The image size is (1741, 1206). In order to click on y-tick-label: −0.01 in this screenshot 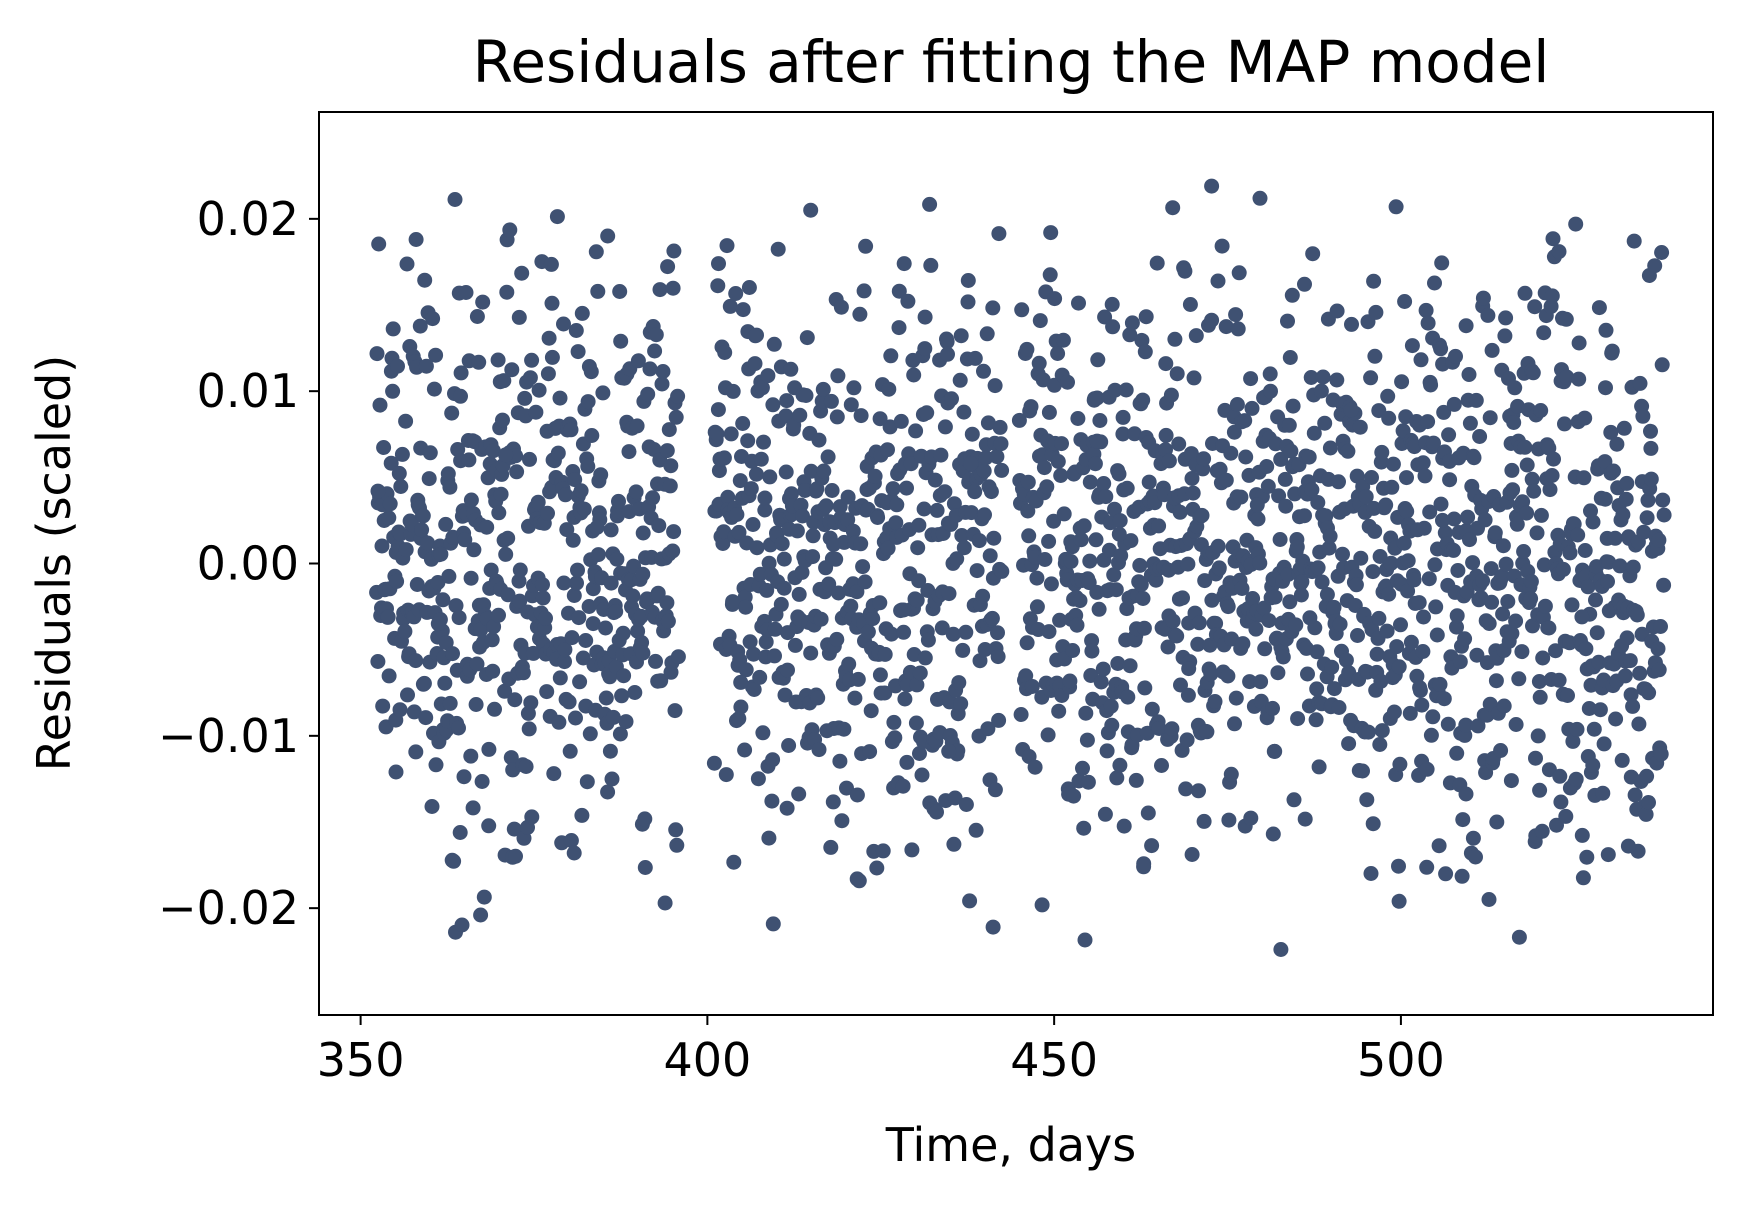, I will do `click(228, 736)`.